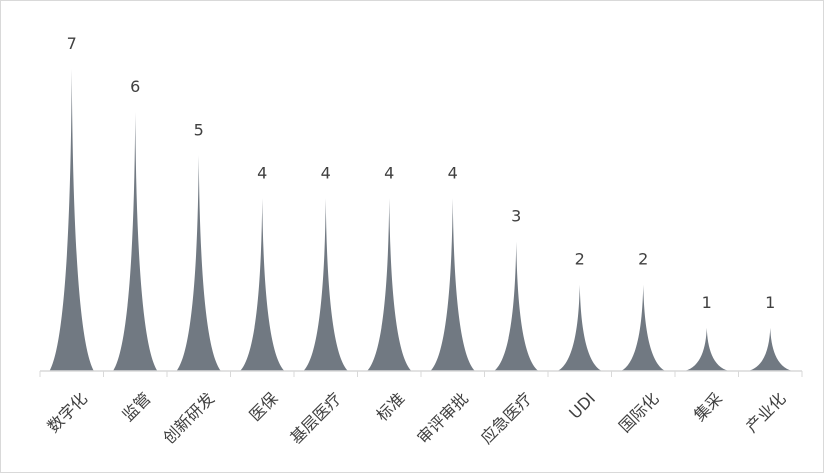 Image resolution: width=824 pixels, height=473 pixels. Describe the element at coordinates (708, 407) in the screenshot. I see `x-tick-label: 集采` at that location.